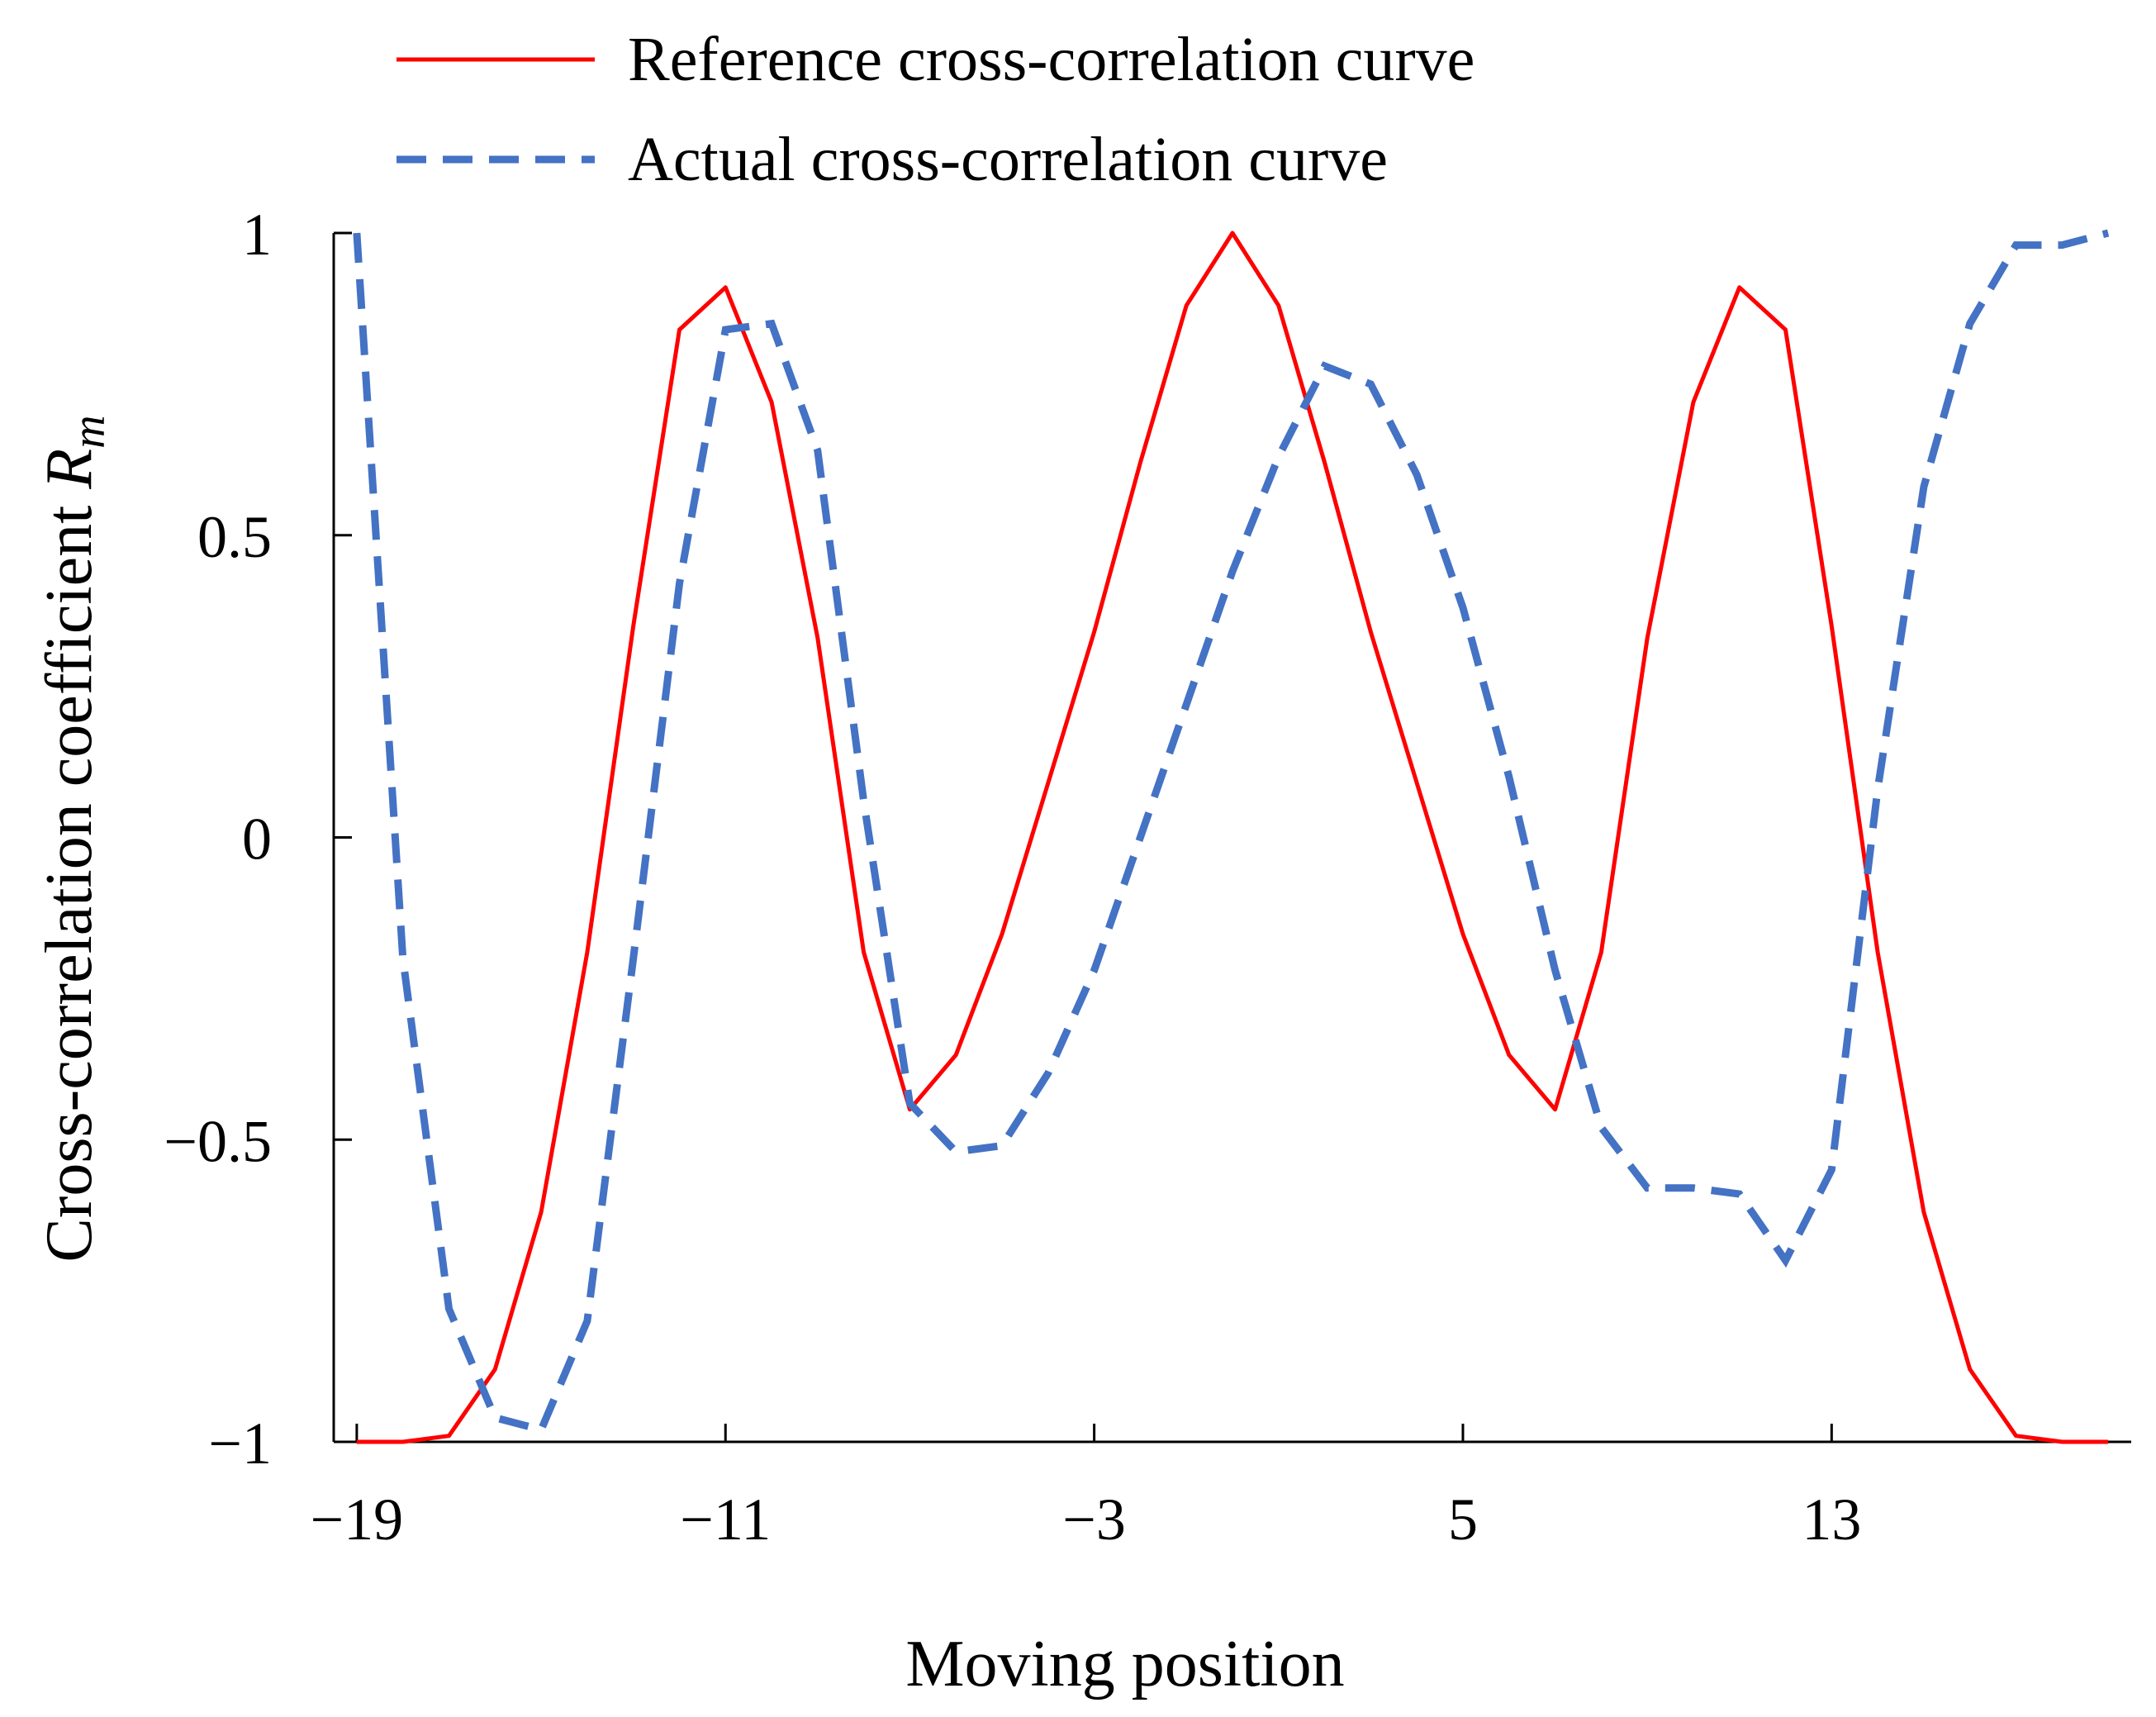  What do you see at coordinates (1463, 1519) in the screenshot?
I see `x-tick-label: 5` at bounding box center [1463, 1519].